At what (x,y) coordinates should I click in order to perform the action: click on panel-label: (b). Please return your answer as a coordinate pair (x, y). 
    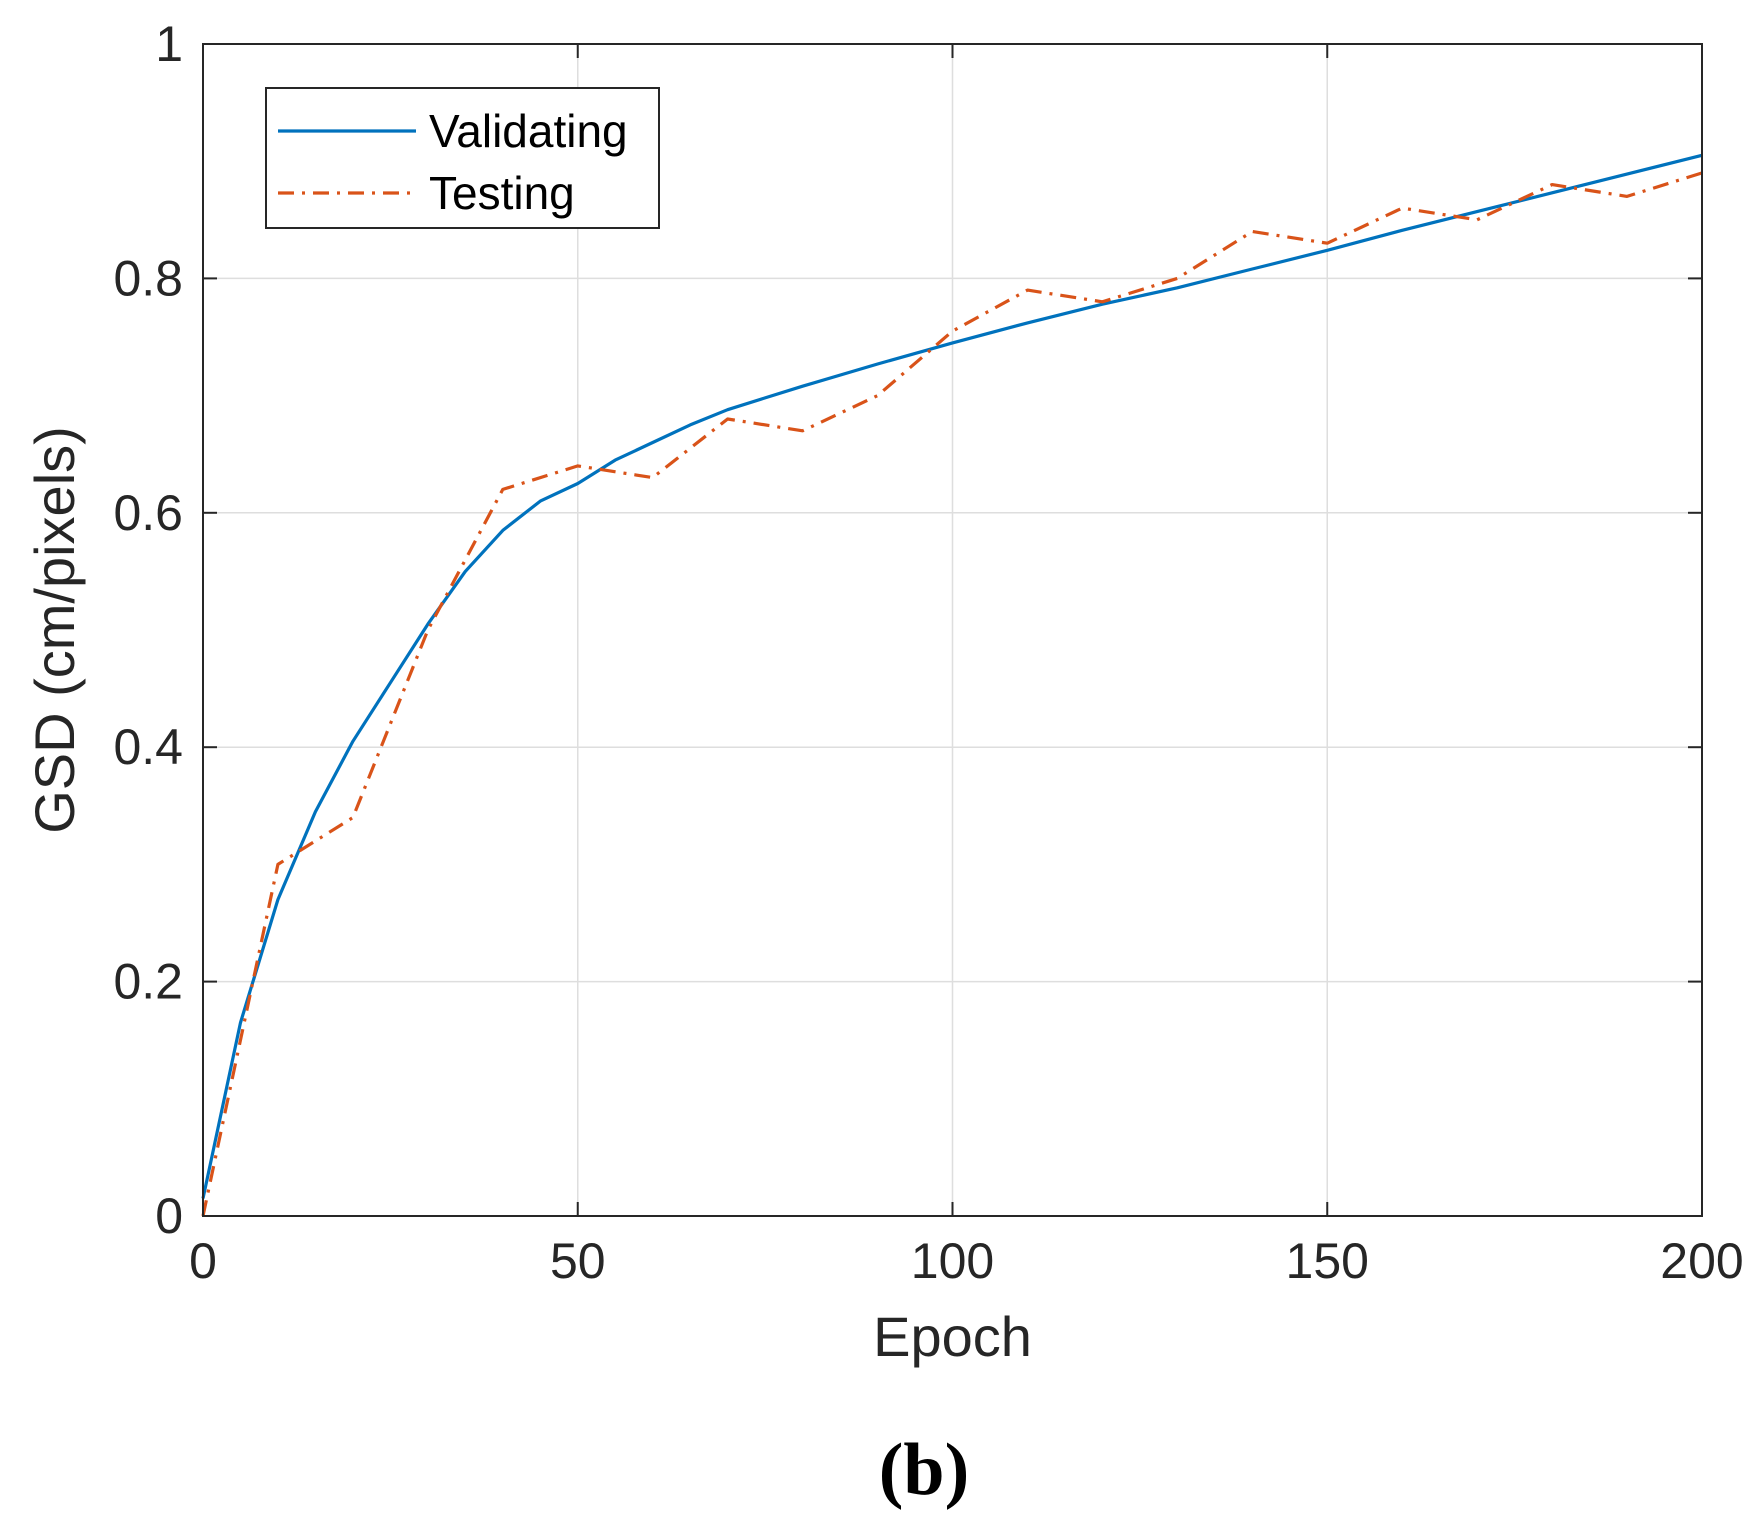
    Looking at the image, I should click on (924, 1470).